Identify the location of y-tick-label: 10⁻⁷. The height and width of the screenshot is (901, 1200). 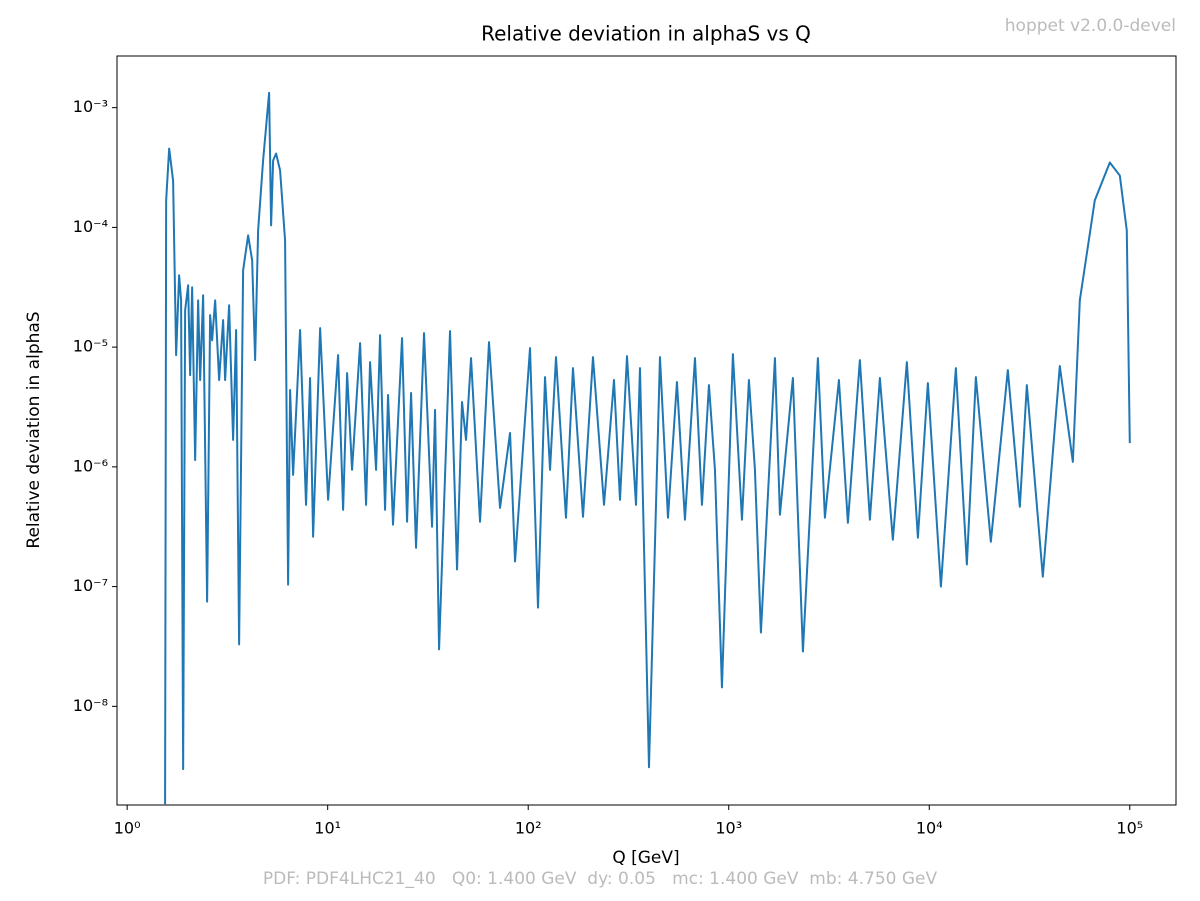
(90, 585).